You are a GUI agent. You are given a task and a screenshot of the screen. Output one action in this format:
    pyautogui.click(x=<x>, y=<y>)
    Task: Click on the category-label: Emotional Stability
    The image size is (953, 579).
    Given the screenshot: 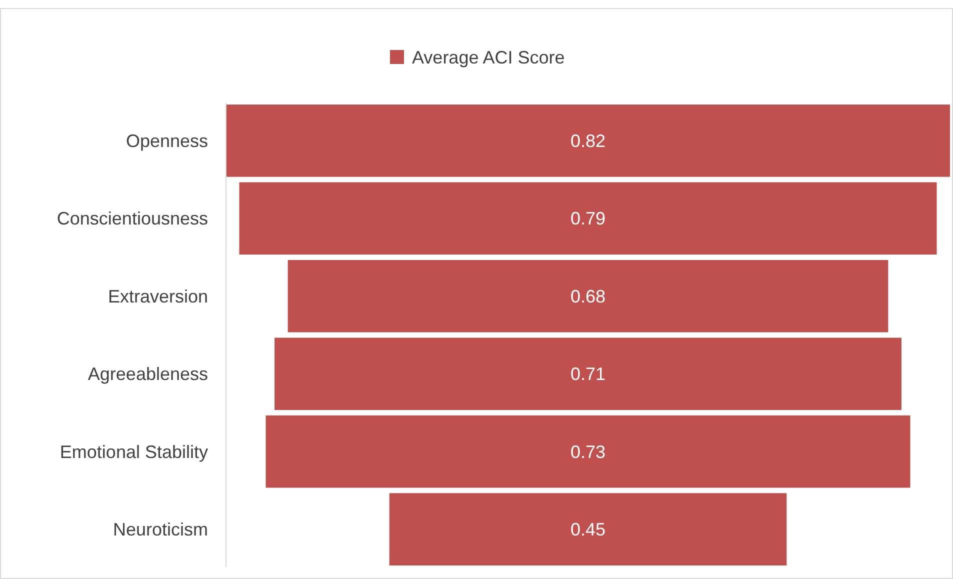 What is the action you would take?
    pyautogui.click(x=134, y=452)
    